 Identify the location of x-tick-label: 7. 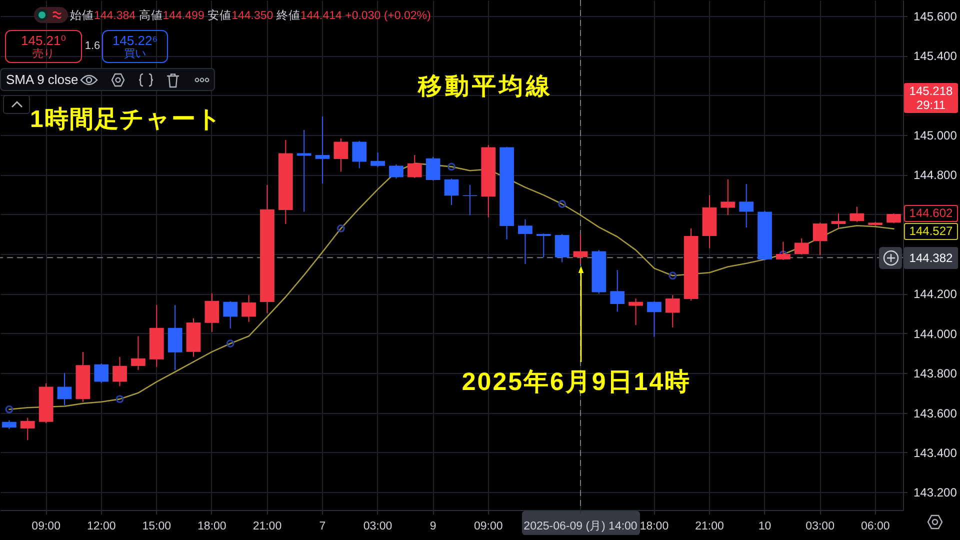
(322, 526).